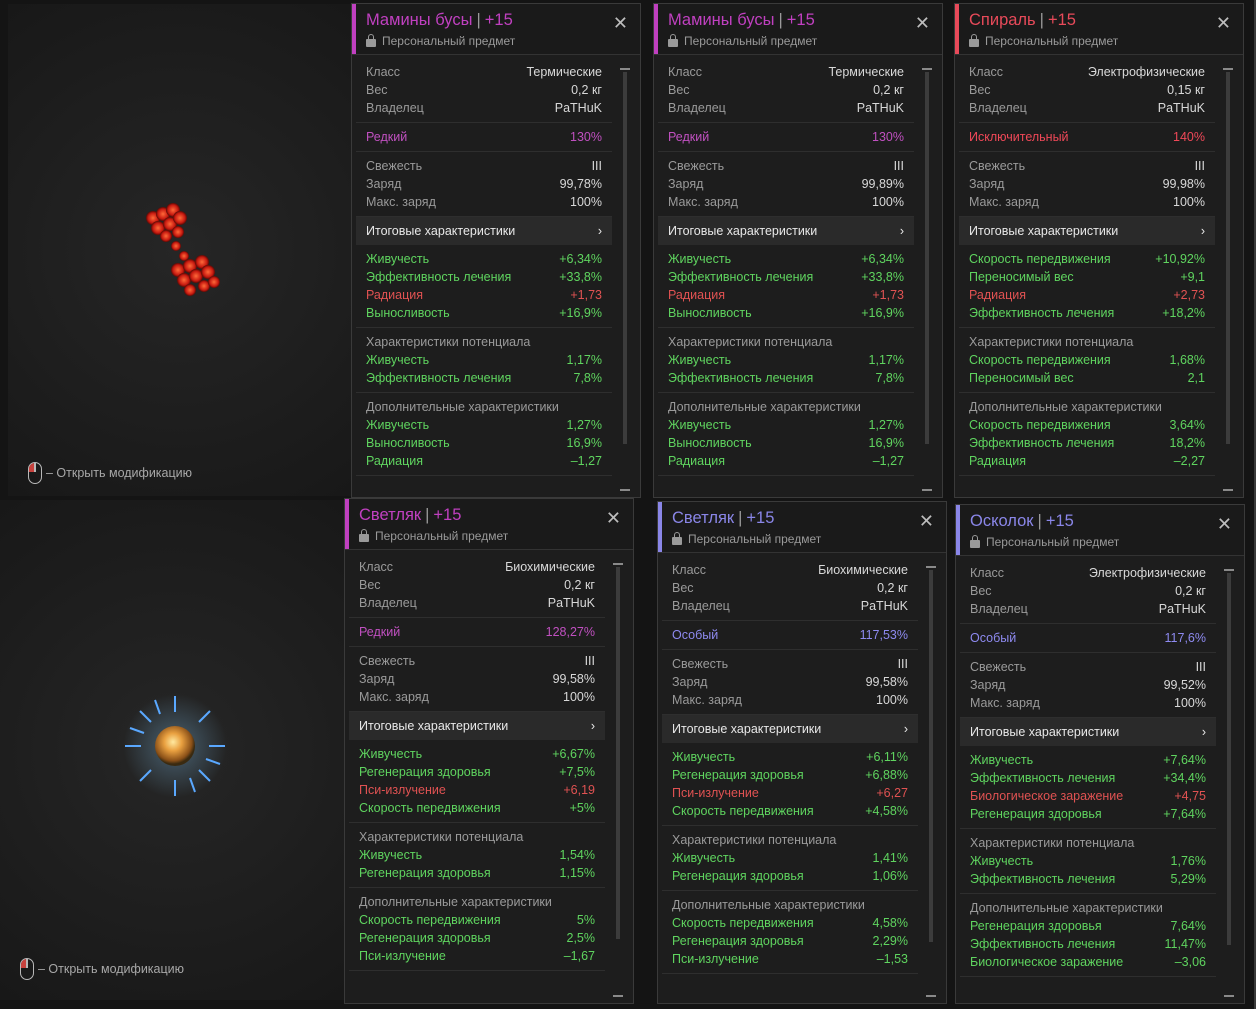  Describe the element at coordinates (484, 295) in the screenshot. I see `stat-row: Радиация +1,73` at that location.